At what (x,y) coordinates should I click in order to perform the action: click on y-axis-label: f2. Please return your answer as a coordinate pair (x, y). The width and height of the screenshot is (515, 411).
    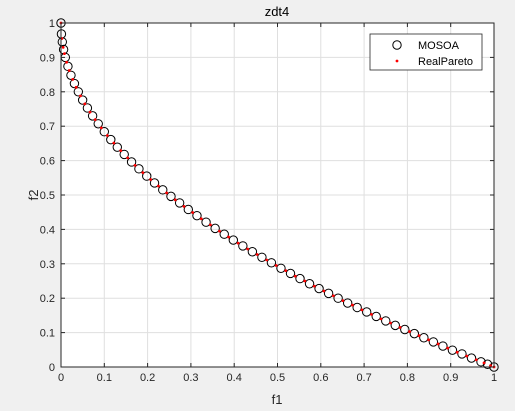
    Looking at the image, I should click on (33, 195).